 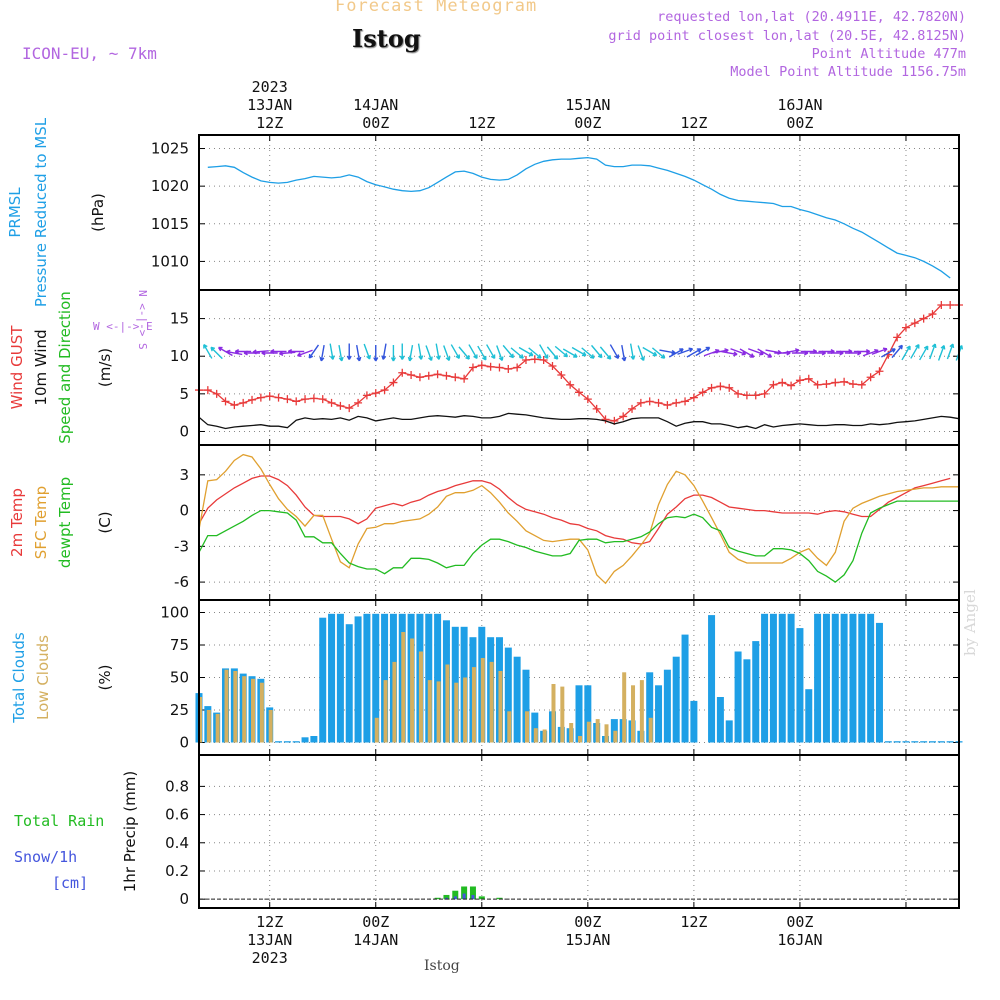 What do you see at coordinates (170, 186) in the screenshot?
I see `ytick-label: 1020` at bounding box center [170, 186].